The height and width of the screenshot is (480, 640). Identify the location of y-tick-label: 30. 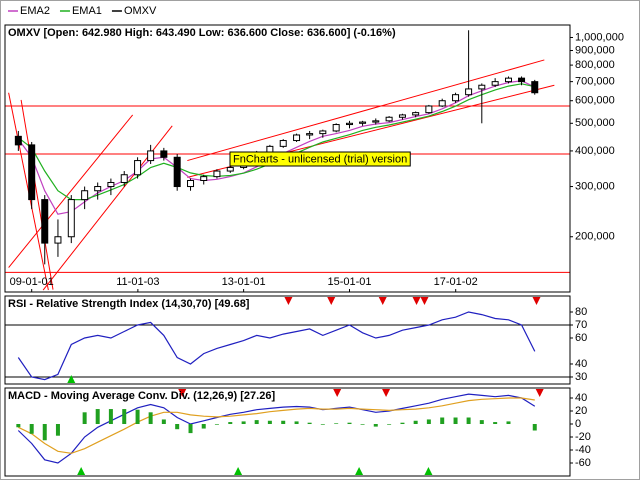
(581, 377).